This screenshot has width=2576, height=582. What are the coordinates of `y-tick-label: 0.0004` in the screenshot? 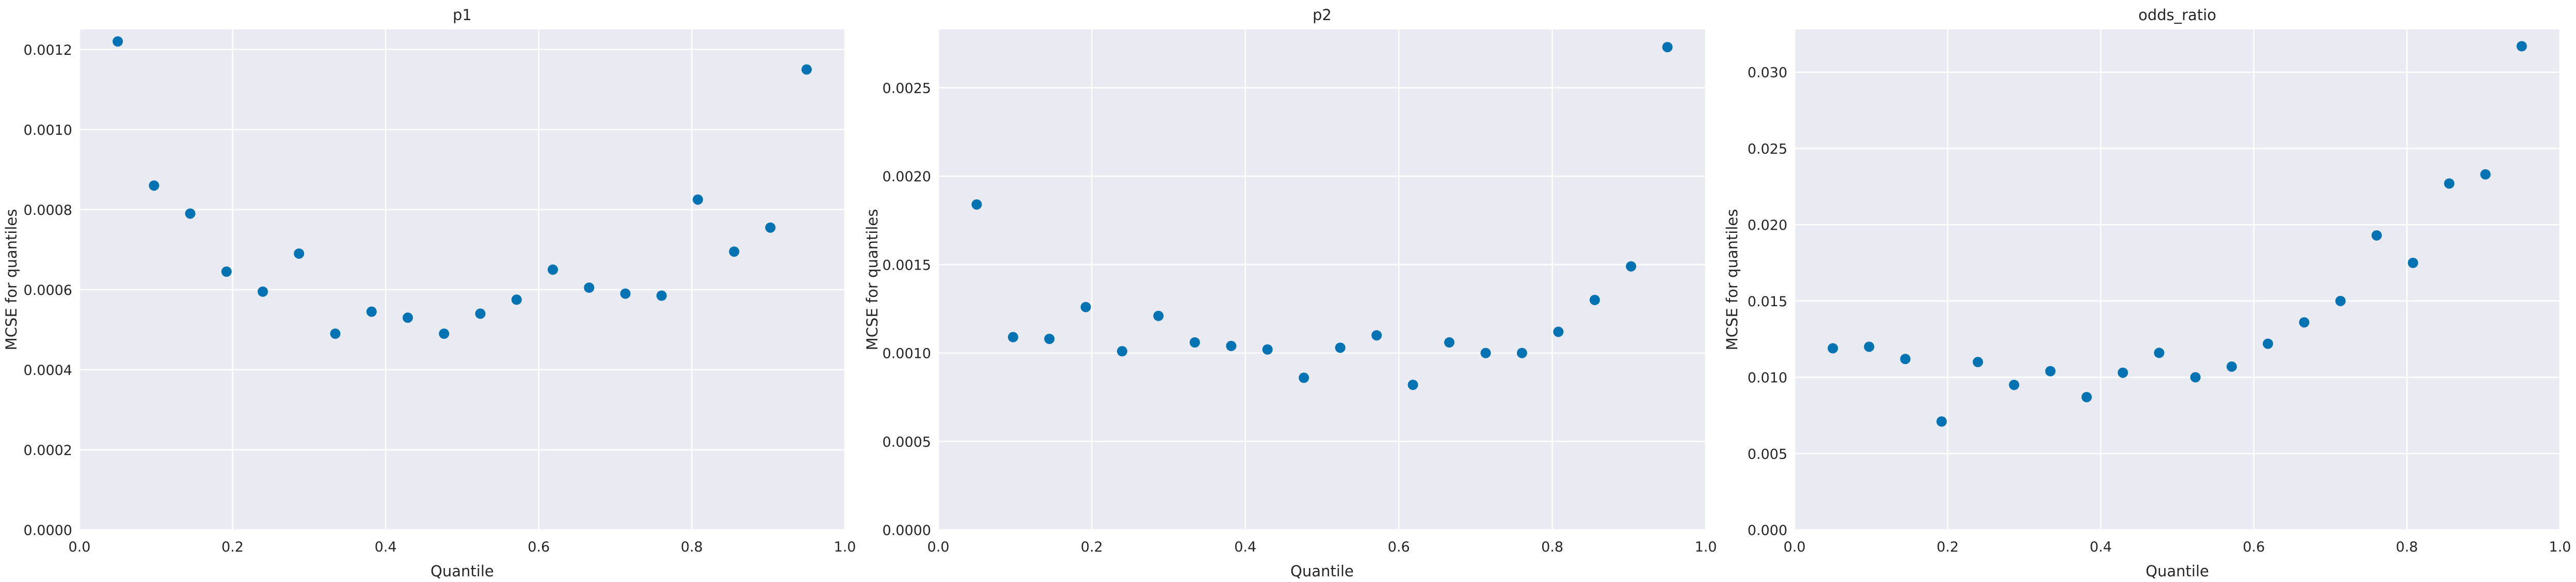 It's located at (48, 371).